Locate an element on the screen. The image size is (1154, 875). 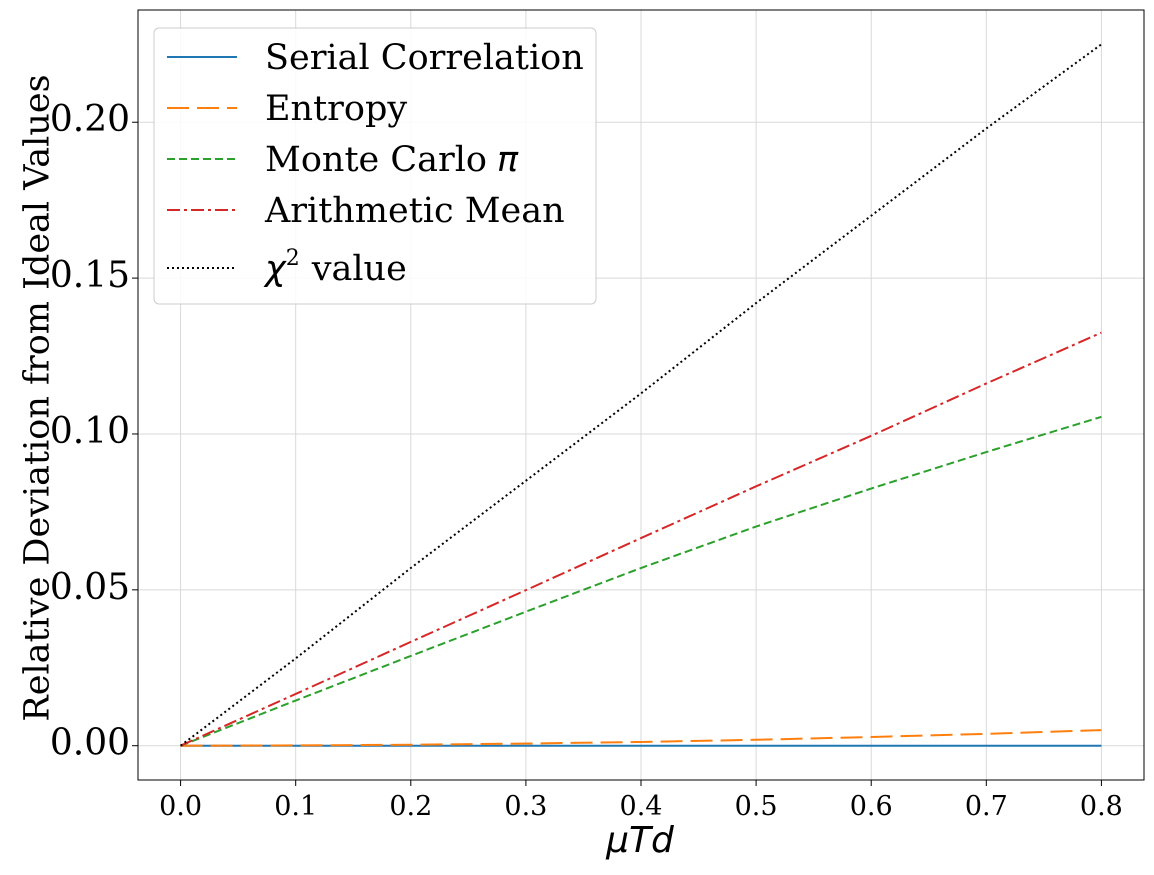
y-axis-label: Relative Deviation from Ideal Values is located at coordinates (38, 397).